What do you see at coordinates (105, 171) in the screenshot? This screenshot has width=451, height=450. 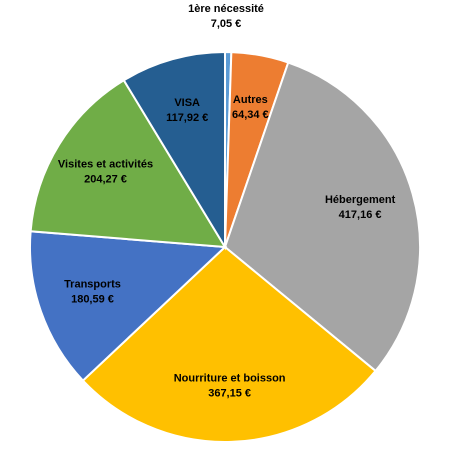 I see `data-label-visites-et-activites: Visites et activités 204,27 €` at bounding box center [105, 171].